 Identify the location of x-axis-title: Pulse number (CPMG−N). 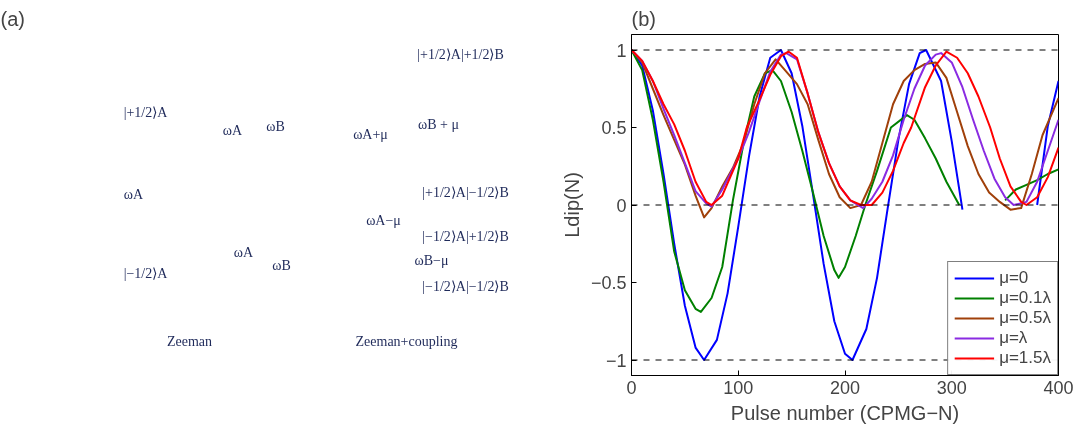
(845, 412).